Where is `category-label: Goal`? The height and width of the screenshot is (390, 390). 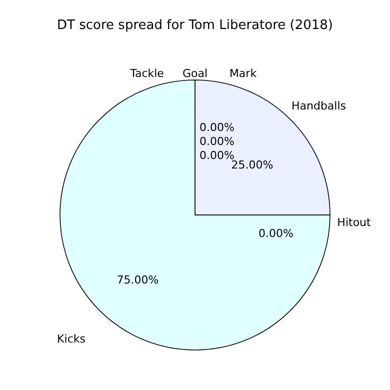 category-label: Goal is located at coordinates (195, 73).